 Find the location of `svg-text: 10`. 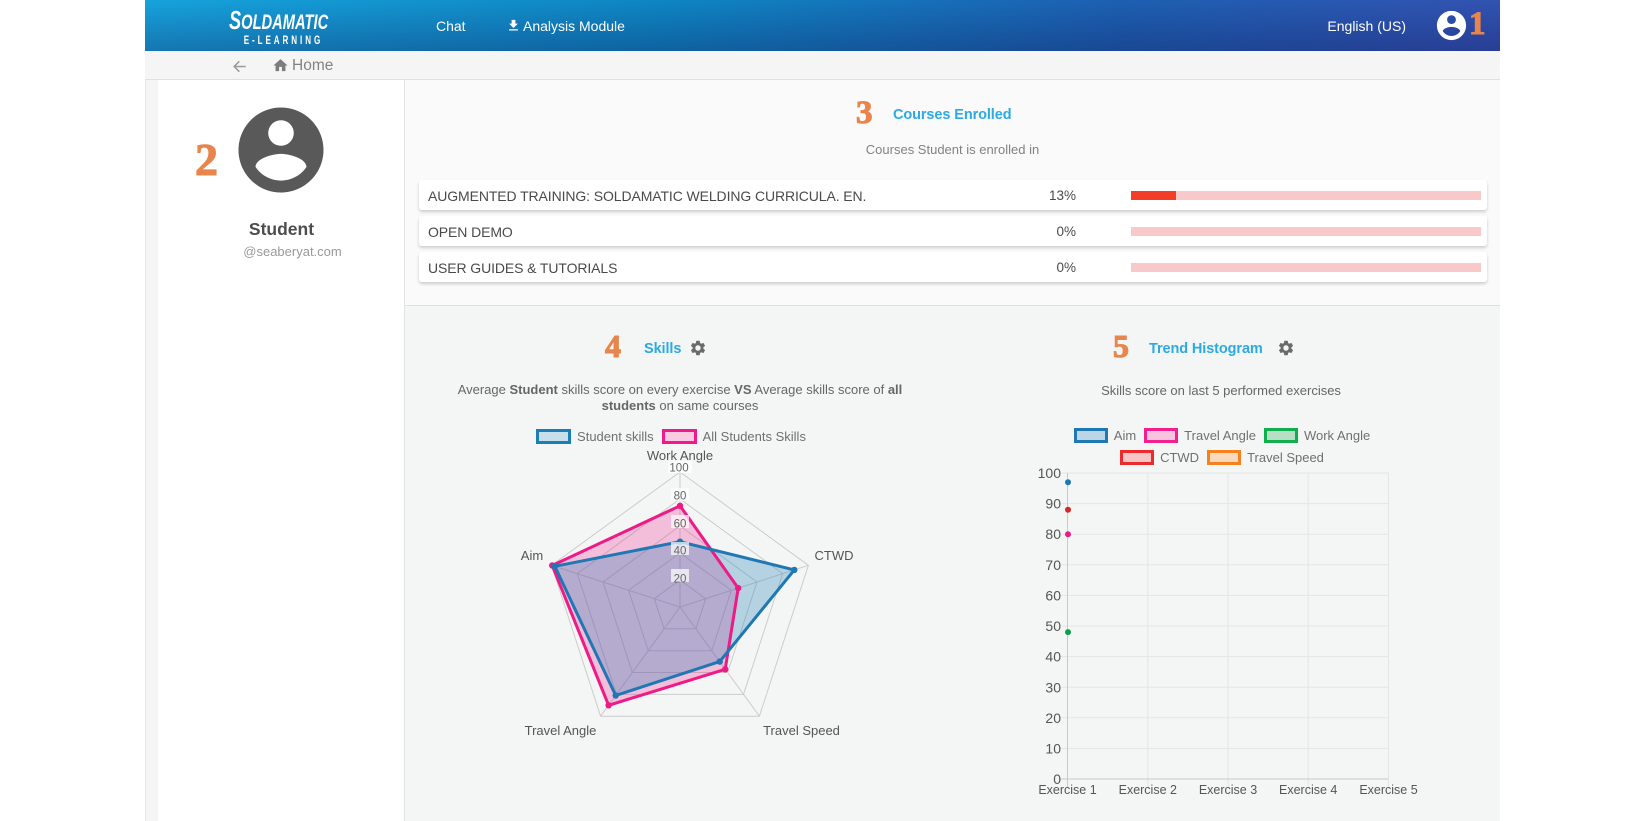

svg-text: 10 is located at coordinates (1053, 749).